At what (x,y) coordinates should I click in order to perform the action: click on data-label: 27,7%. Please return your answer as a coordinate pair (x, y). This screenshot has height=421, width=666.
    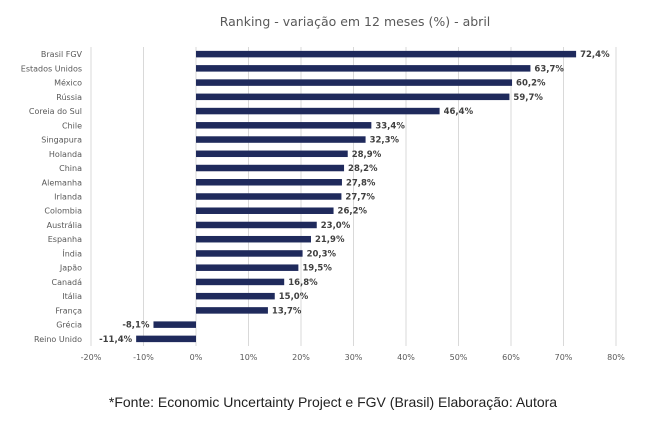
    Looking at the image, I should click on (360, 198).